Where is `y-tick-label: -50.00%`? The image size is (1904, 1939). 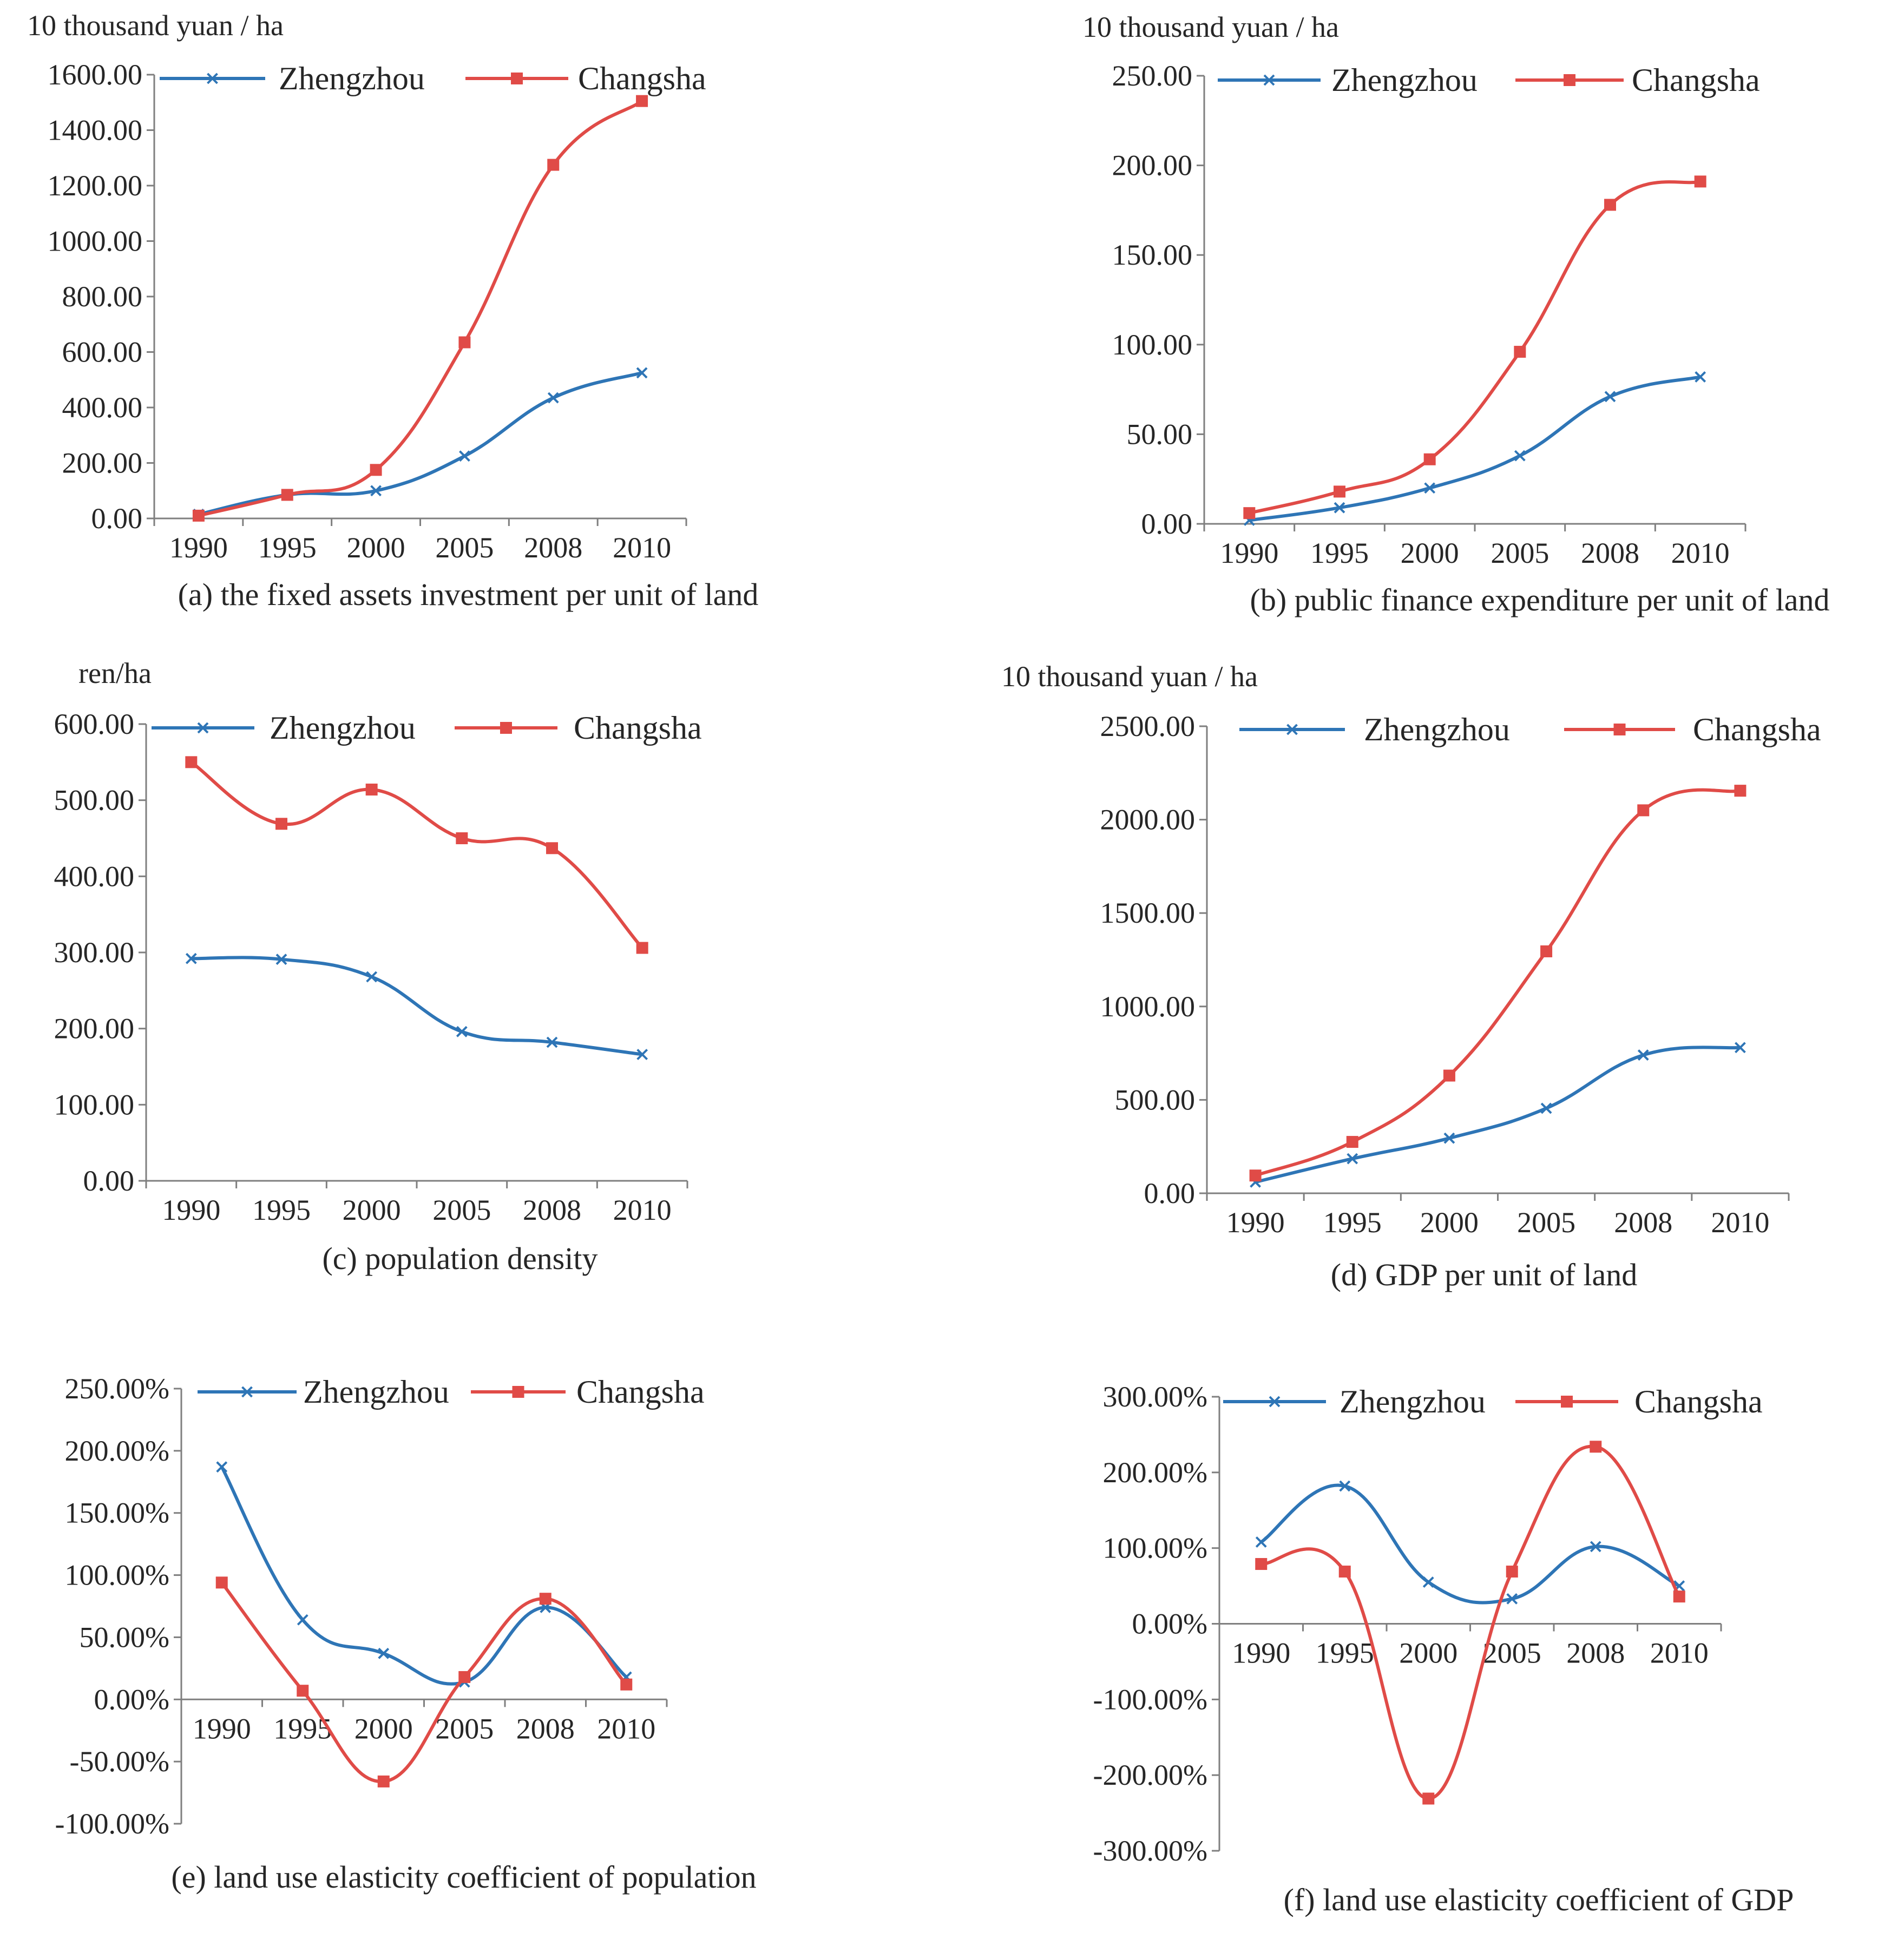
y-tick-label: -50.00% is located at coordinates (119, 1761).